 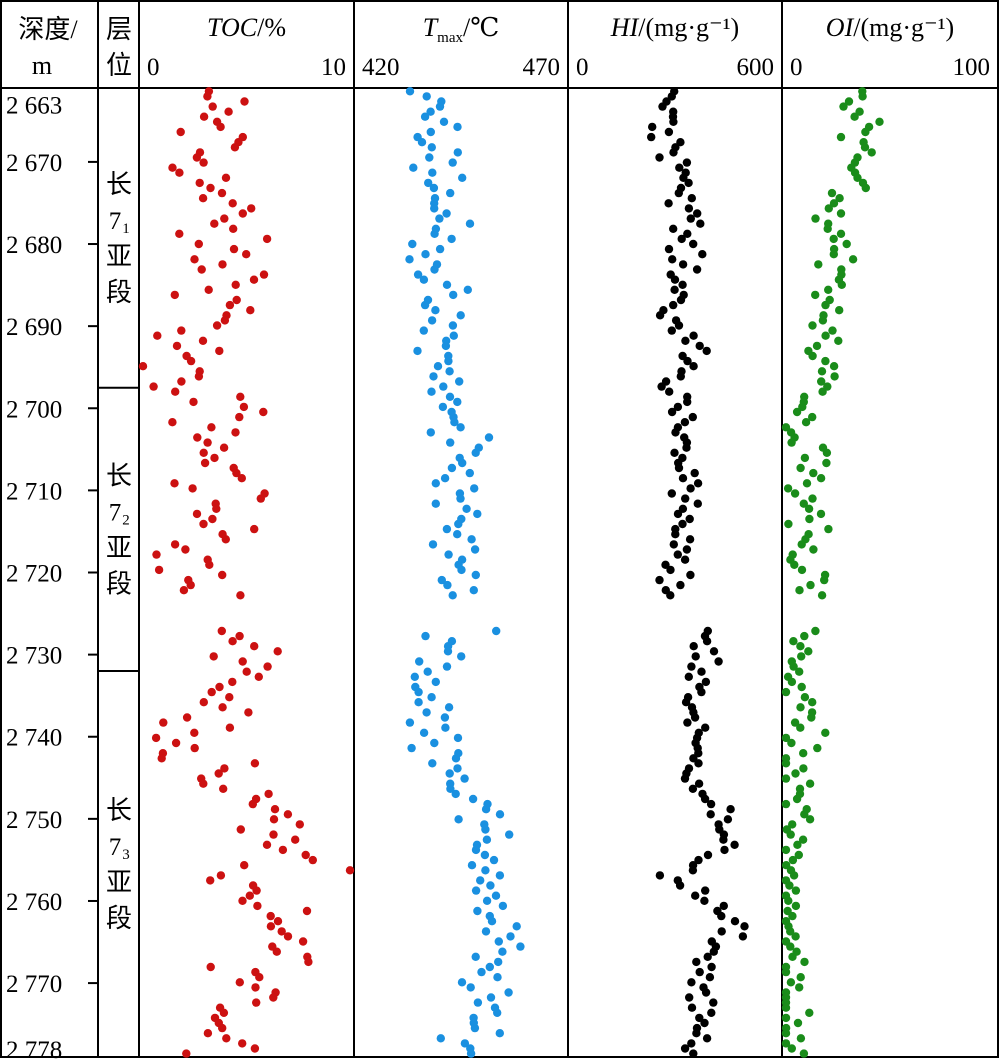 I want to click on track-header-toc: TOC/% 0 10, so click(x=246, y=47).